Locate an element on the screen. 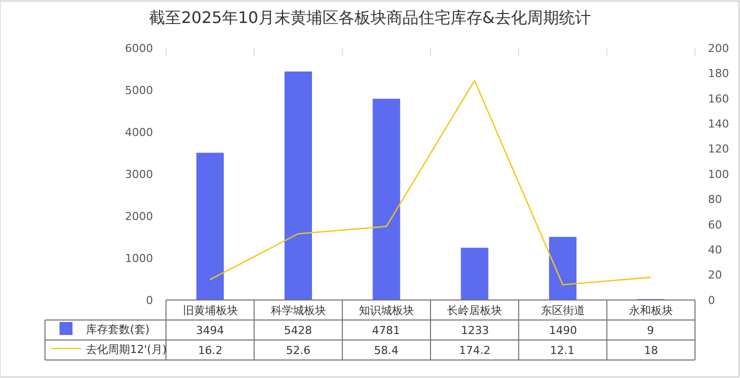 Image resolution: width=740 pixels, height=378 pixels. y2-tick-label: 140 is located at coordinates (718, 123).